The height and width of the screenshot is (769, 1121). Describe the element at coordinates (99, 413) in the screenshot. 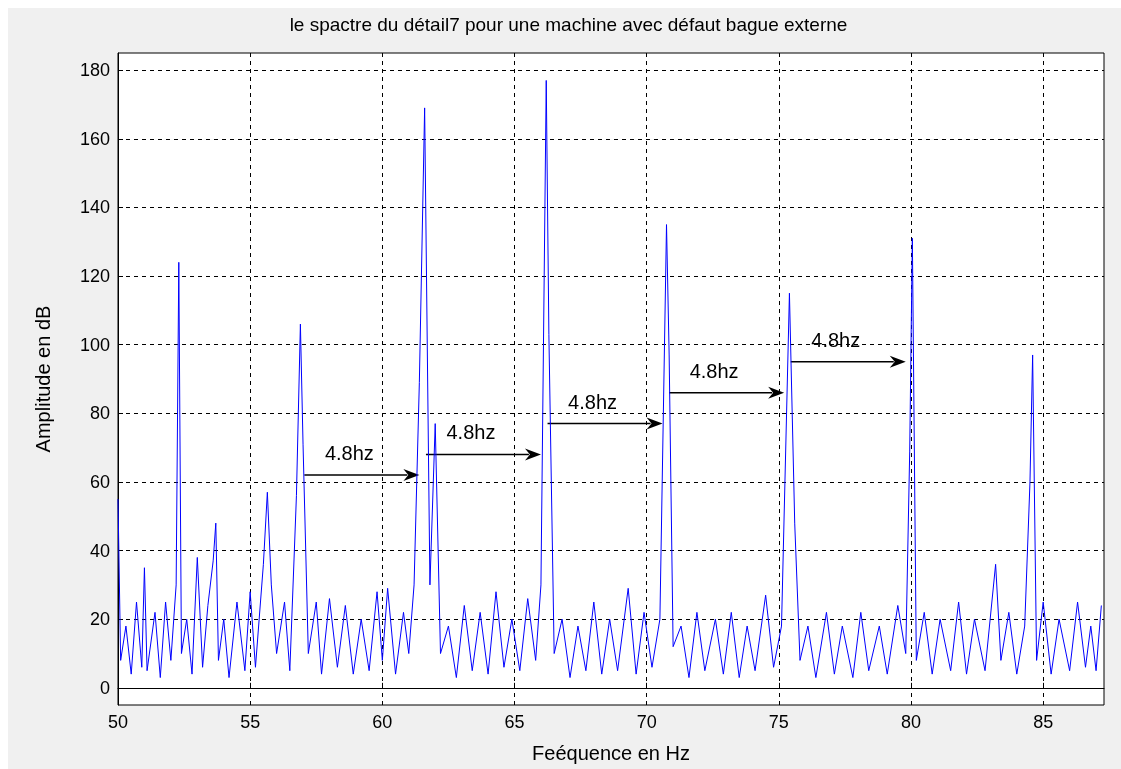

I see `y-tick-label: 80` at that location.